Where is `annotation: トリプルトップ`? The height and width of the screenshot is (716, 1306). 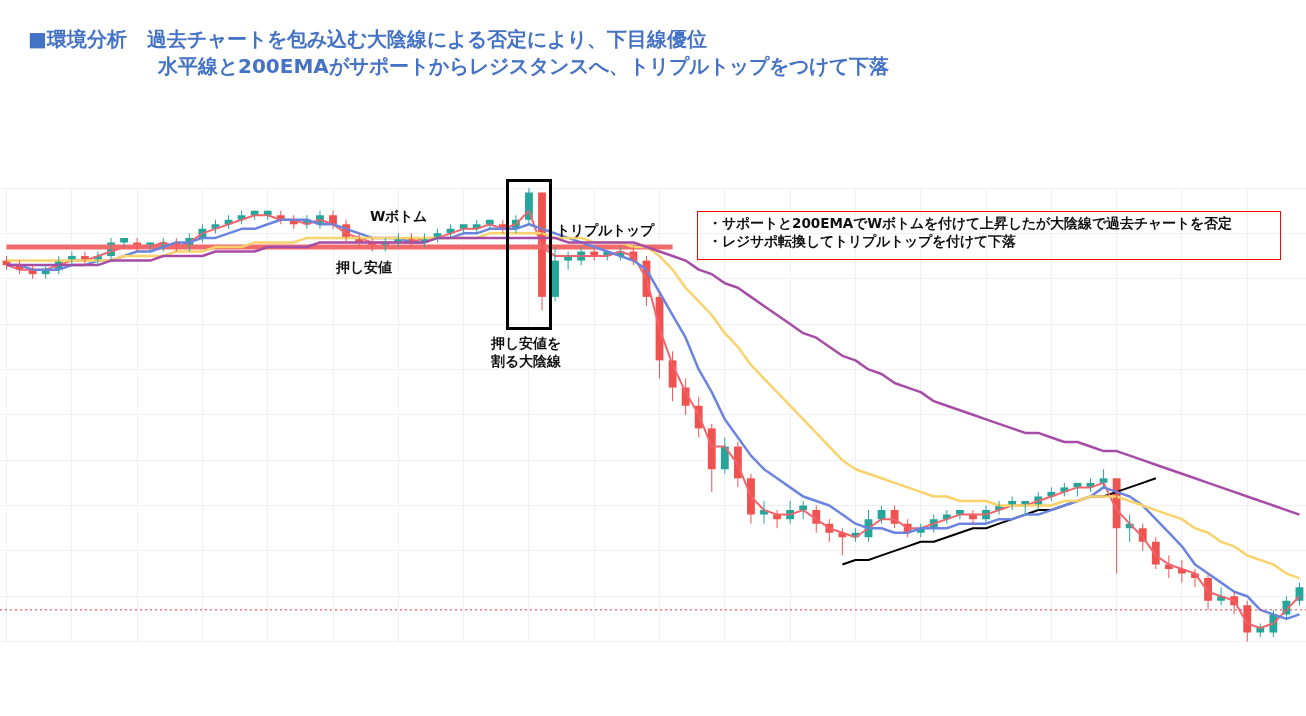
annotation: トリプルトップ is located at coordinates (605, 230).